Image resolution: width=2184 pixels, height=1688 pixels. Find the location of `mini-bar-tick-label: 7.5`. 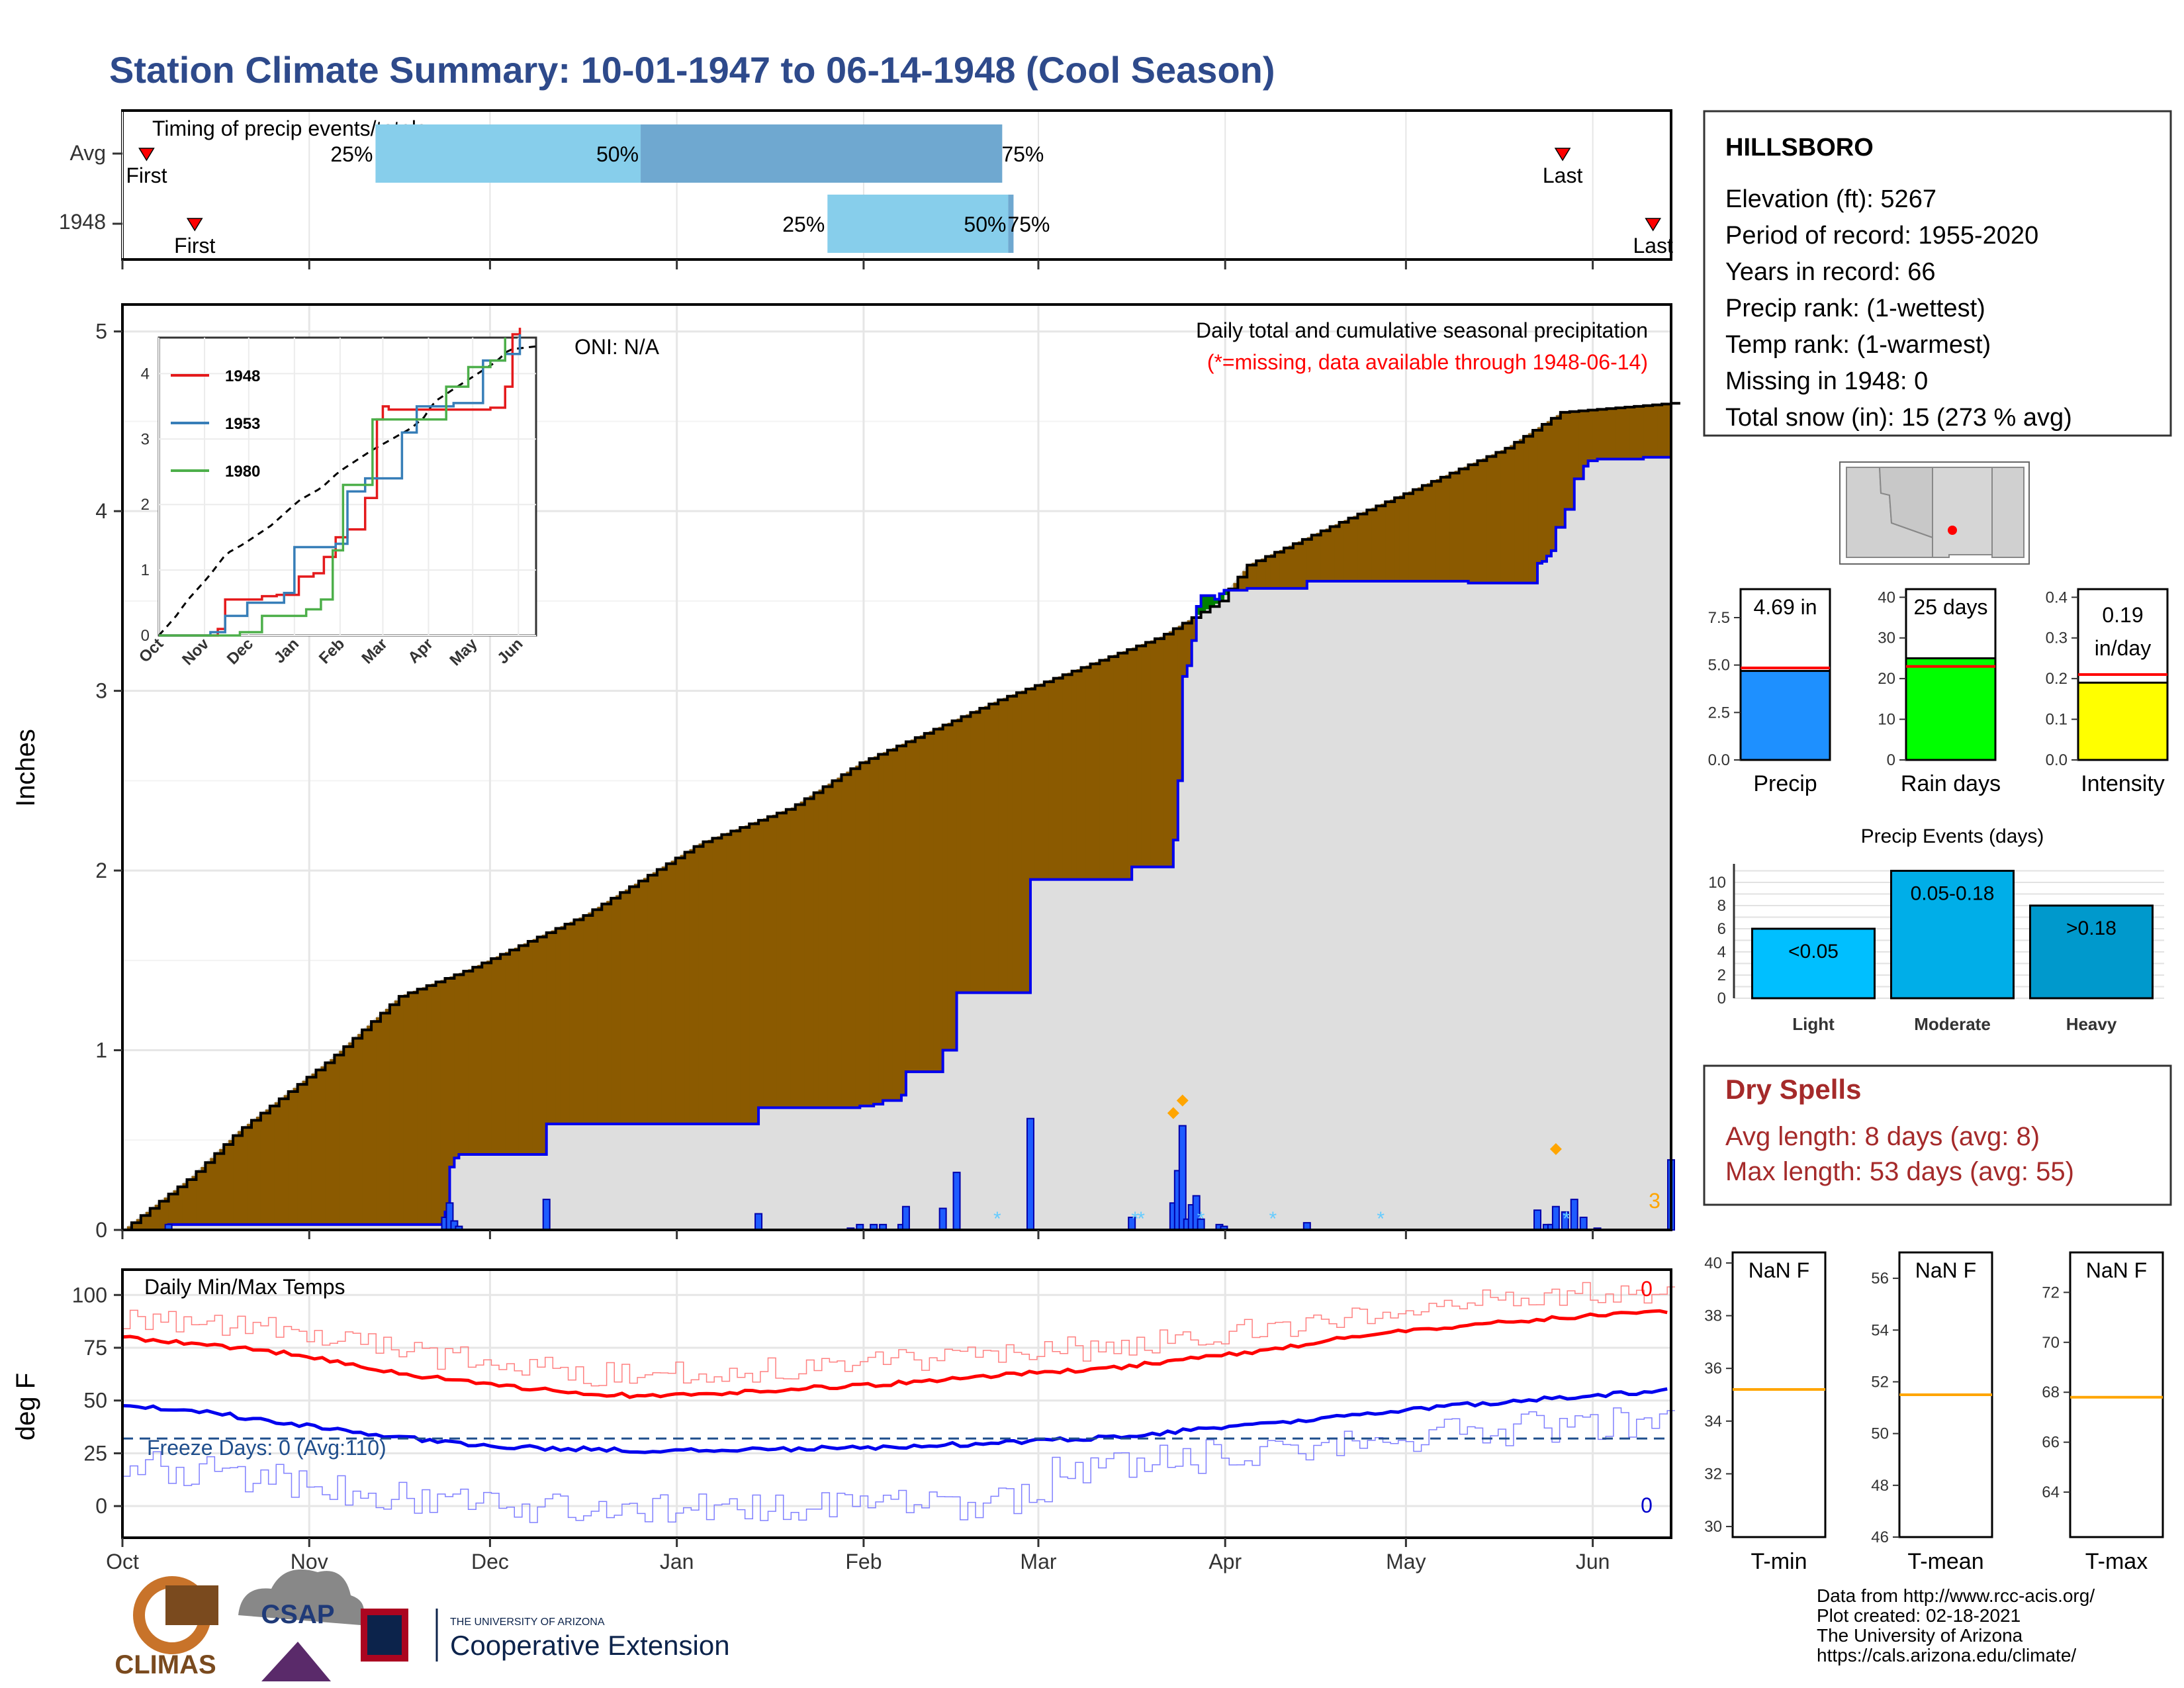

mini-bar-tick-label: 7.5 is located at coordinates (1719, 618).